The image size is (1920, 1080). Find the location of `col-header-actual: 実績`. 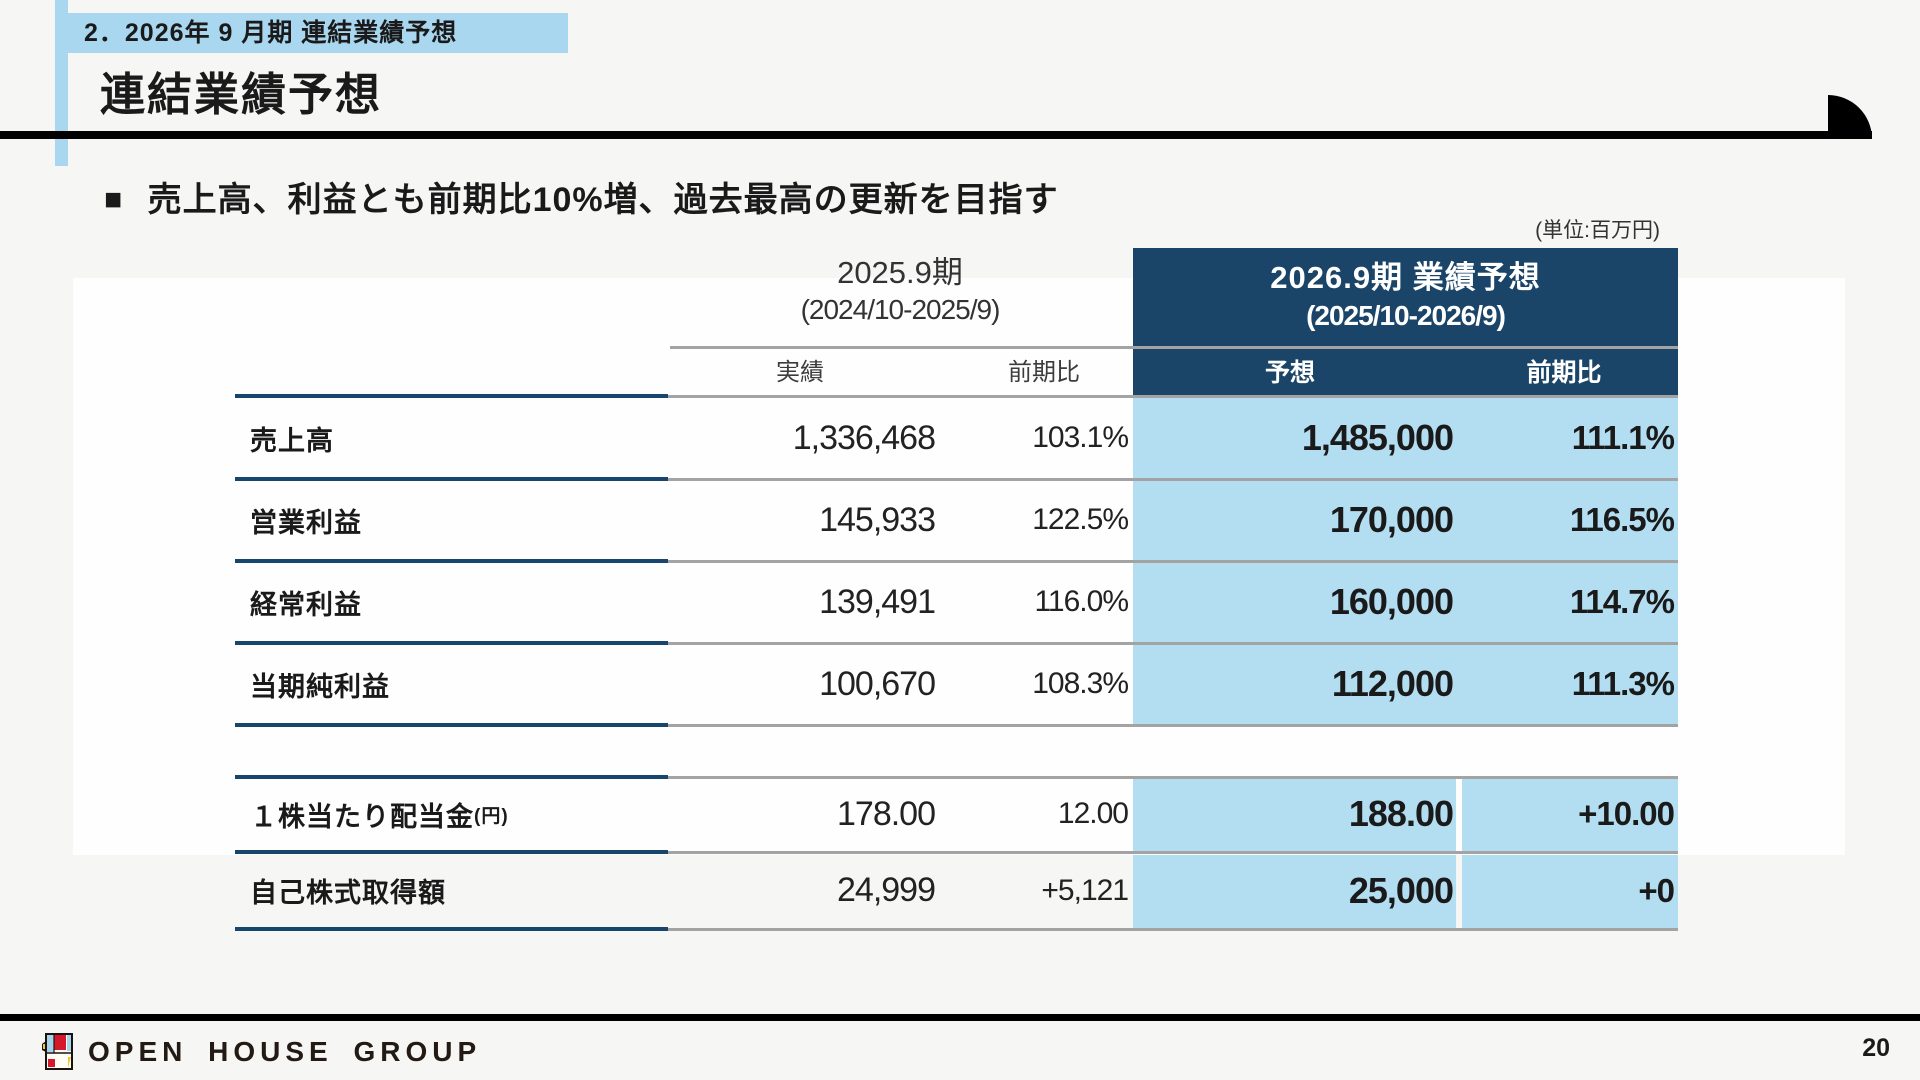

col-header-actual: 実績 is located at coordinates (800, 372).